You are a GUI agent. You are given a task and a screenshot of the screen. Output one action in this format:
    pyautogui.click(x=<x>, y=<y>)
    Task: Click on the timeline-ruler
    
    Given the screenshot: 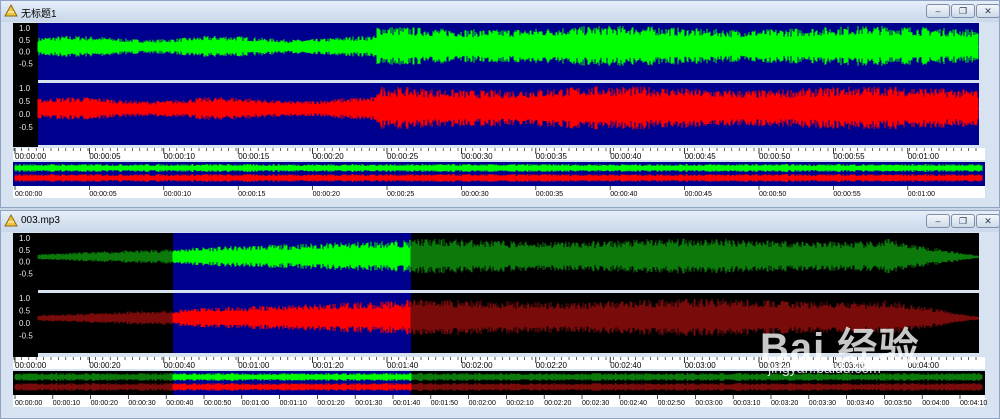 What is the action you would take?
    pyautogui.click(x=499, y=154)
    